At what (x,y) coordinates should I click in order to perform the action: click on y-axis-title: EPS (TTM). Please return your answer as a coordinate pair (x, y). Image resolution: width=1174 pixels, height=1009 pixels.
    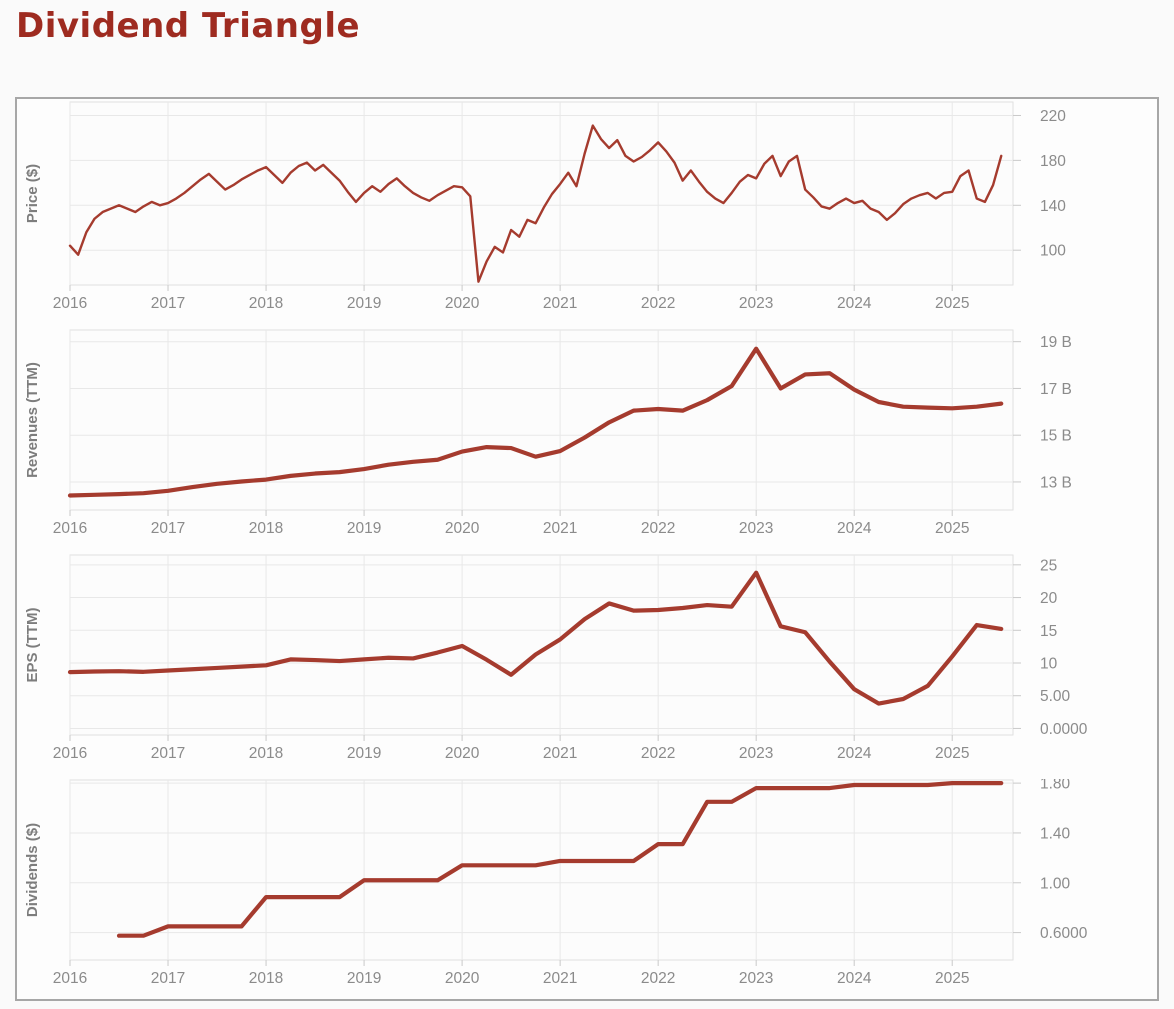
    Looking at the image, I should click on (32, 645).